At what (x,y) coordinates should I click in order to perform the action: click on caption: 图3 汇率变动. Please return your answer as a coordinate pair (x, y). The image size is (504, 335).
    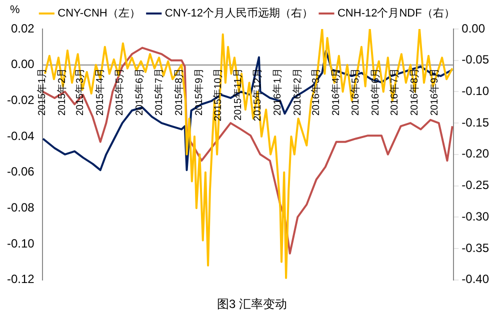
    Looking at the image, I should click on (252, 304).